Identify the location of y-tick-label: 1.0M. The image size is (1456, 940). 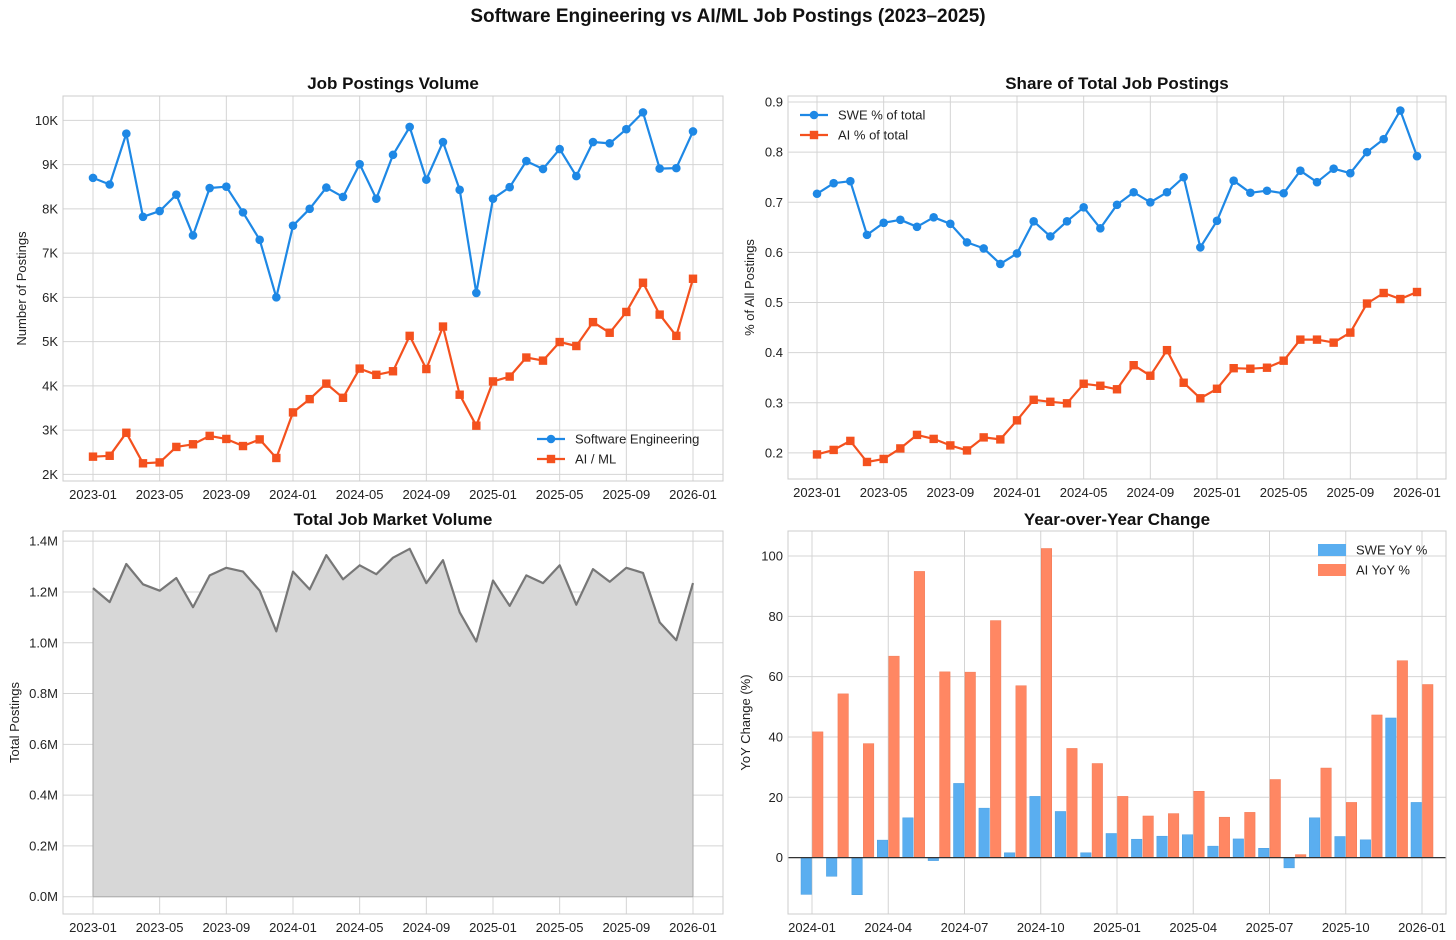
(43, 642).